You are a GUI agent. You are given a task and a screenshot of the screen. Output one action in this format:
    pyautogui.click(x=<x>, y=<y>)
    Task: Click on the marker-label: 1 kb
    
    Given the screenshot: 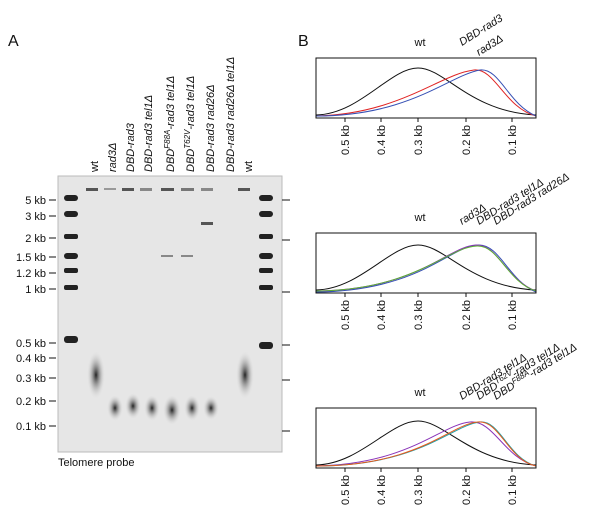 What is the action you would take?
    pyautogui.click(x=35, y=290)
    